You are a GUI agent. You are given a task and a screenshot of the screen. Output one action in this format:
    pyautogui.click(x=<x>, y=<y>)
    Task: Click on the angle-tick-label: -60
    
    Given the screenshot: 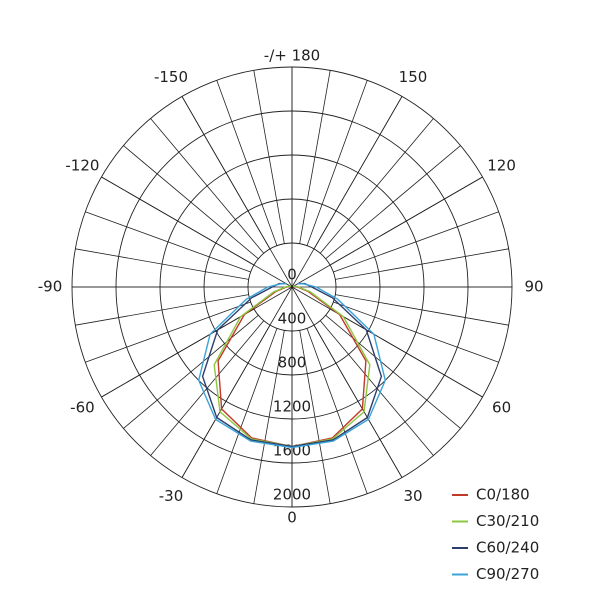 What is the action you would take?
    pyautogui.click(x=82, y=408)
    